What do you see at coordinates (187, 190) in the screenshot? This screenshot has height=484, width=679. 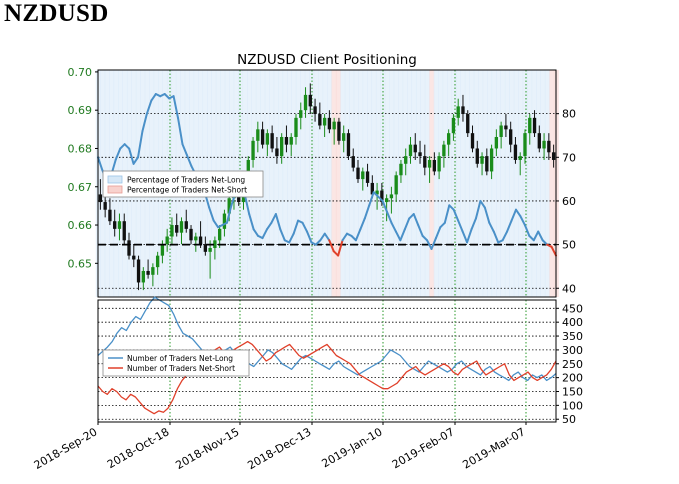 I see `legend-label-net-short: Percentage of Traders Net-Short` at bounding box center [187, 190].